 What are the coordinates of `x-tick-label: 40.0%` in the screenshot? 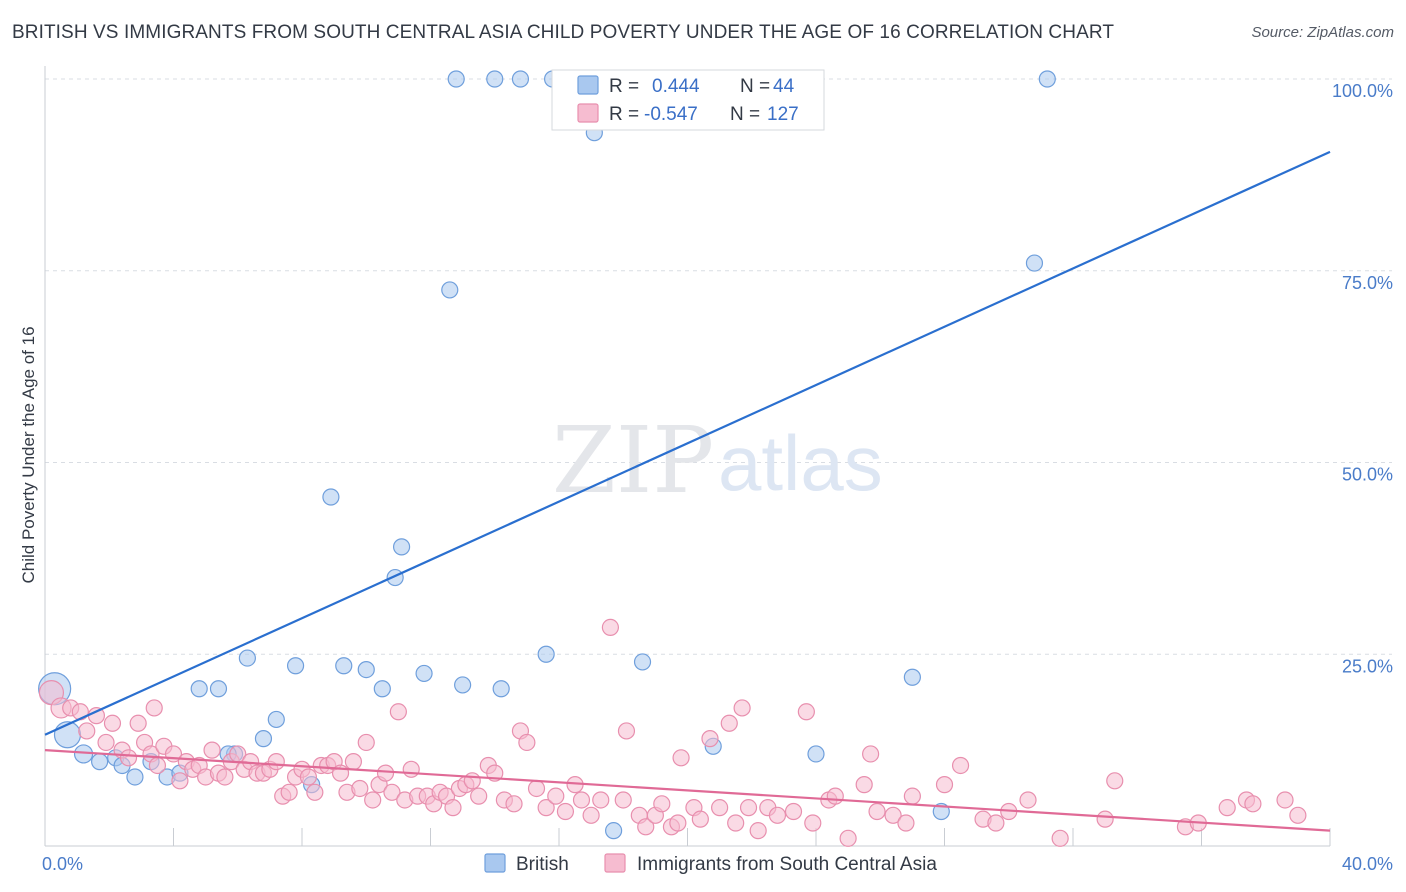 It's located at (1367, 864).